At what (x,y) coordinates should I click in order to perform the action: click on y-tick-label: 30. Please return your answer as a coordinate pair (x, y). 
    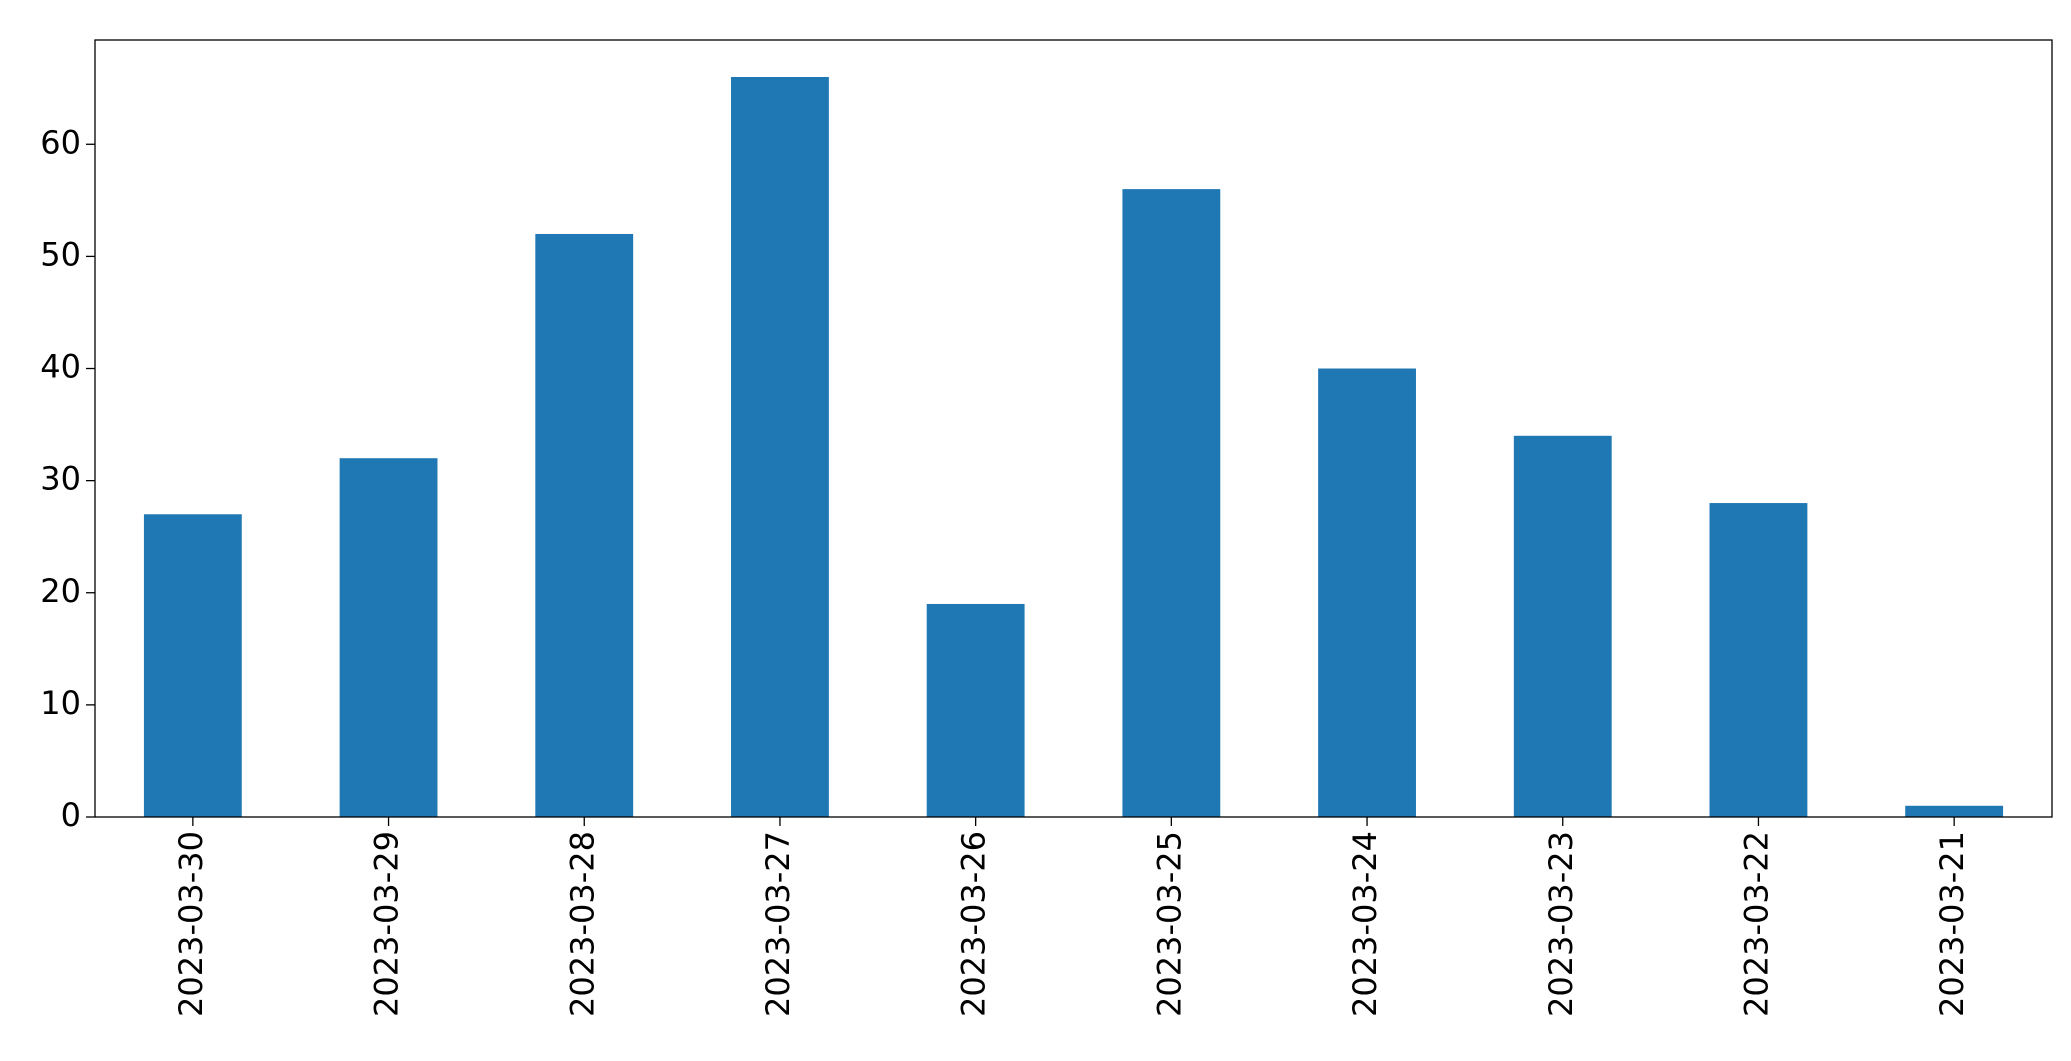
    Looking at the image, I should click on (60, 479).